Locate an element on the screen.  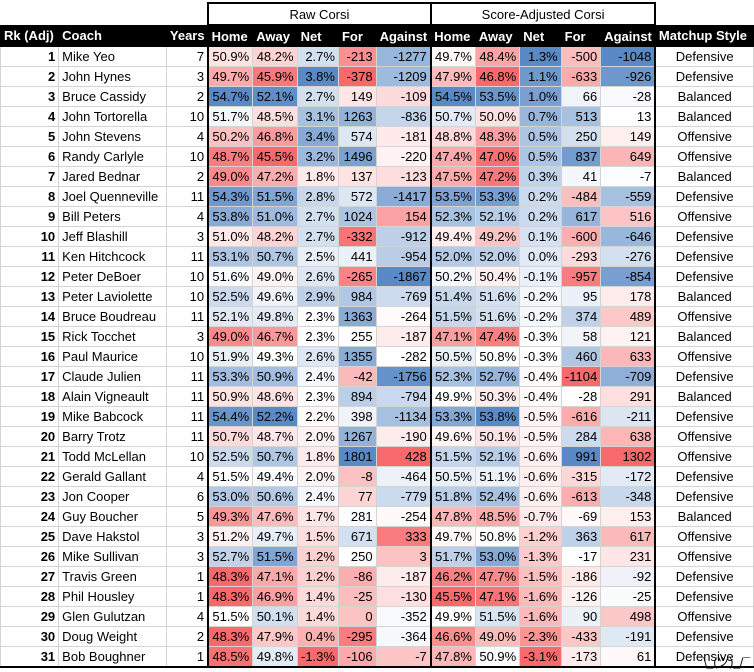
adj-net-cell: -0.2% is located at coordinates (540, 316).